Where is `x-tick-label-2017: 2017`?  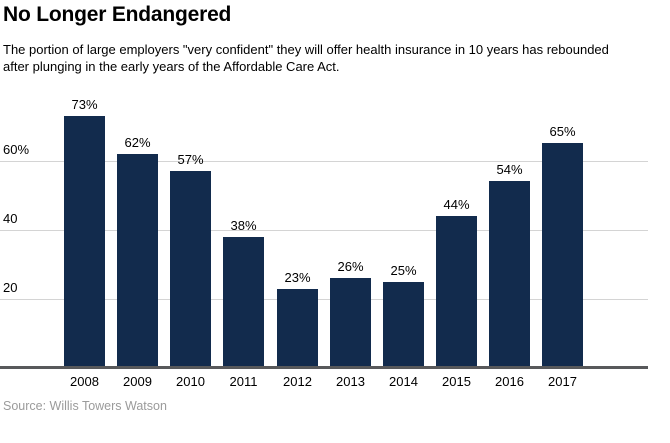
x-tick-label-2017: 2017 is located at coordinates (562, 381).